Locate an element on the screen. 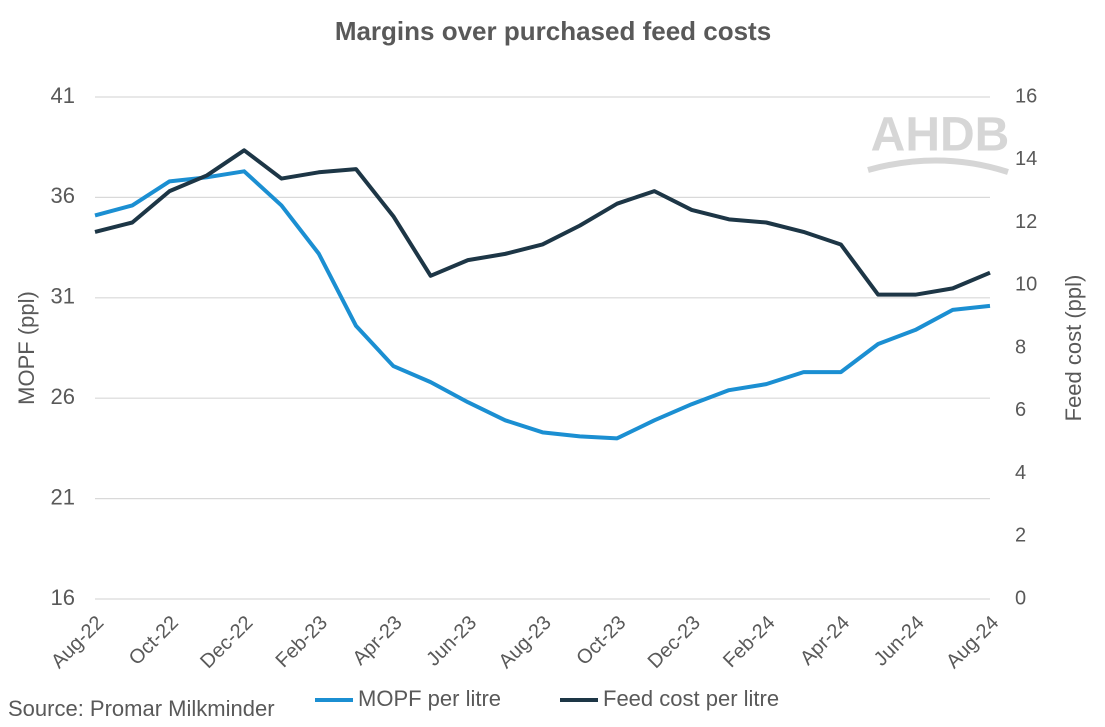 The image size is (1105, 727). y2-tick-label: 12 is located at coordinates (1026, 222).